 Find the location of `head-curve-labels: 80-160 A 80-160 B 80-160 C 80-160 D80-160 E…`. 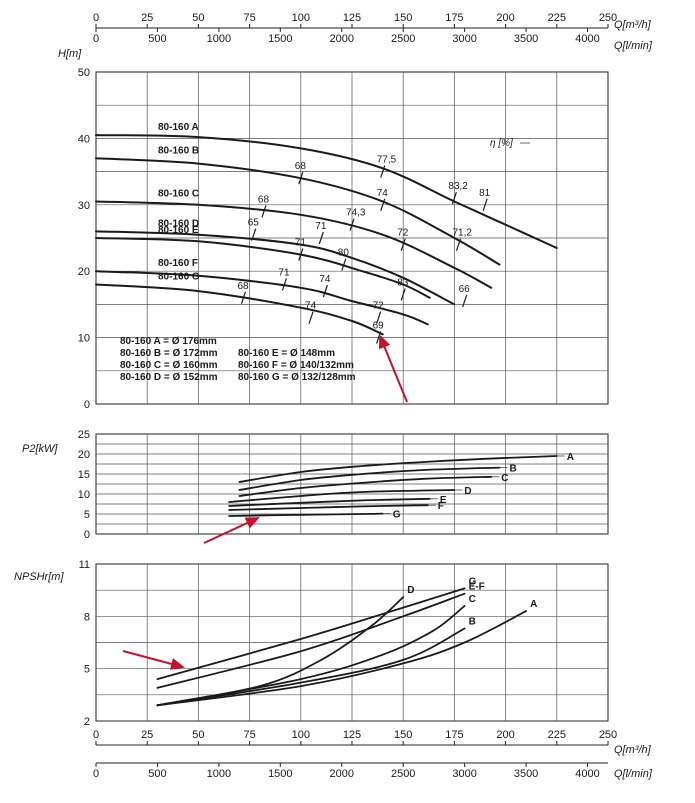

head-curve-labels: 80-160 A 80-160 B 80-160 C 80-160 D80-160 E… is located at coordinates (179, 202).